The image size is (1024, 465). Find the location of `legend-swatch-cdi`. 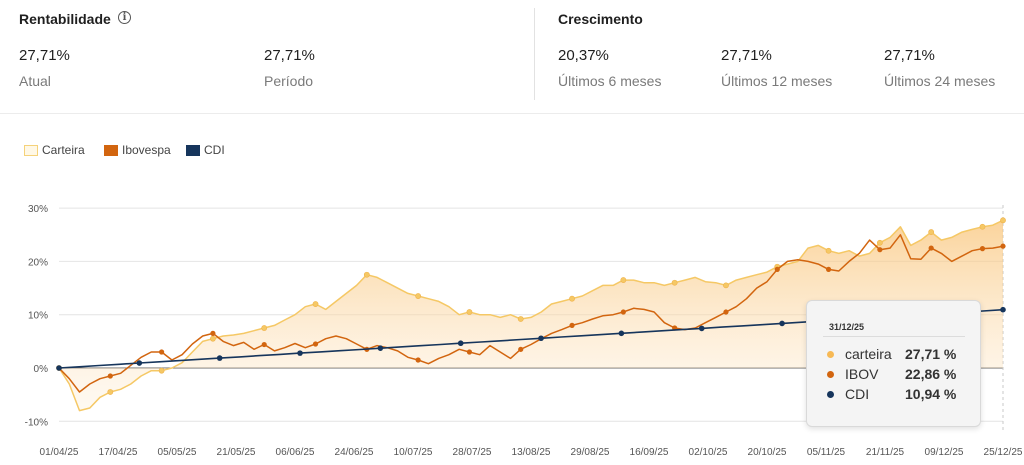

legend-swatch-cdi is located at coordinates (193, 150).